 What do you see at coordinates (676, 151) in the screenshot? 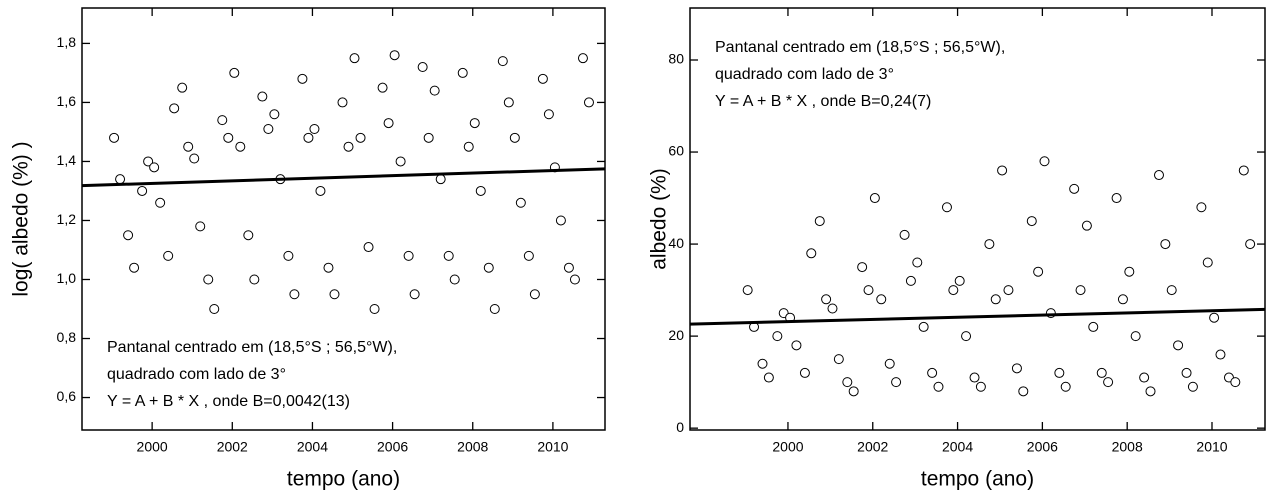
I see `y-tick-label: 60` at bounding box center [676, 151].